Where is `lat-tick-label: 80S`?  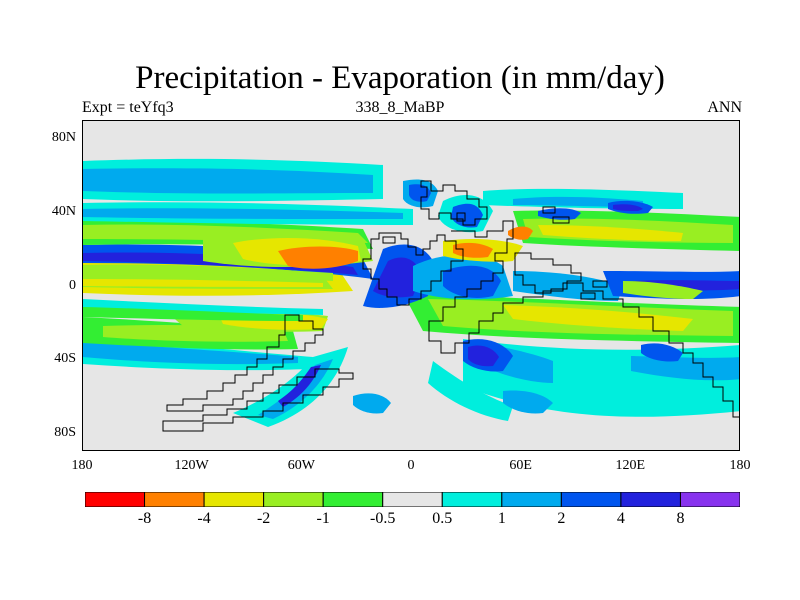 lat-tick-label: 80S is located at coordinates (65, 432).